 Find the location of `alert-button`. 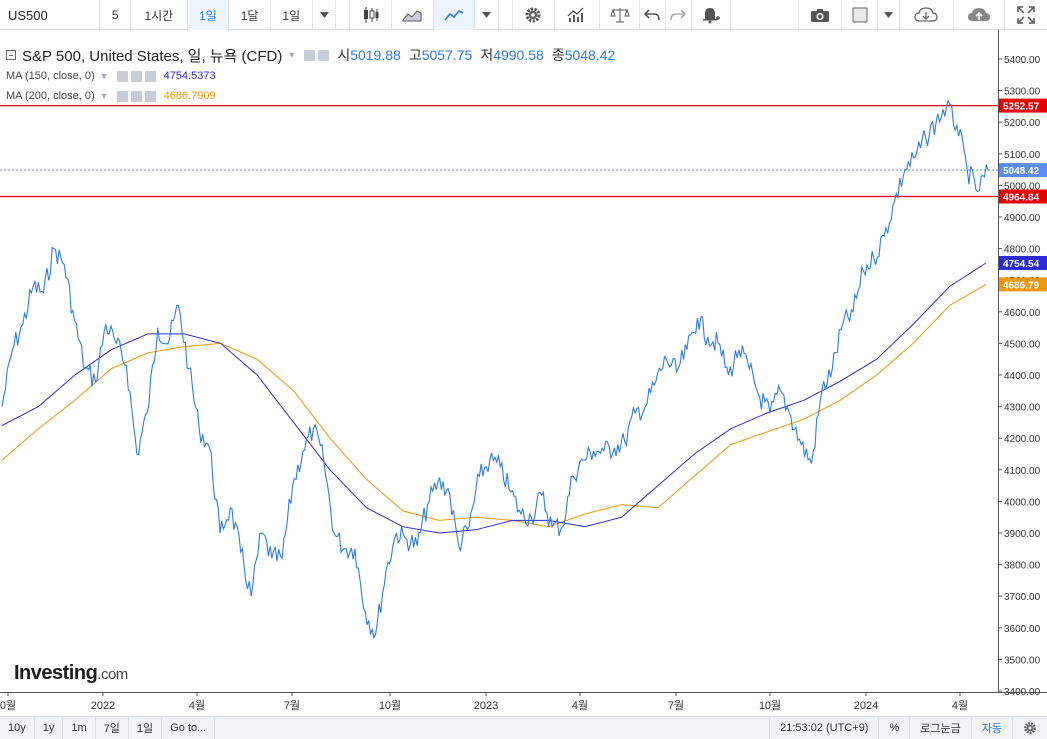

alert-button is located at coordinates (712, 15).